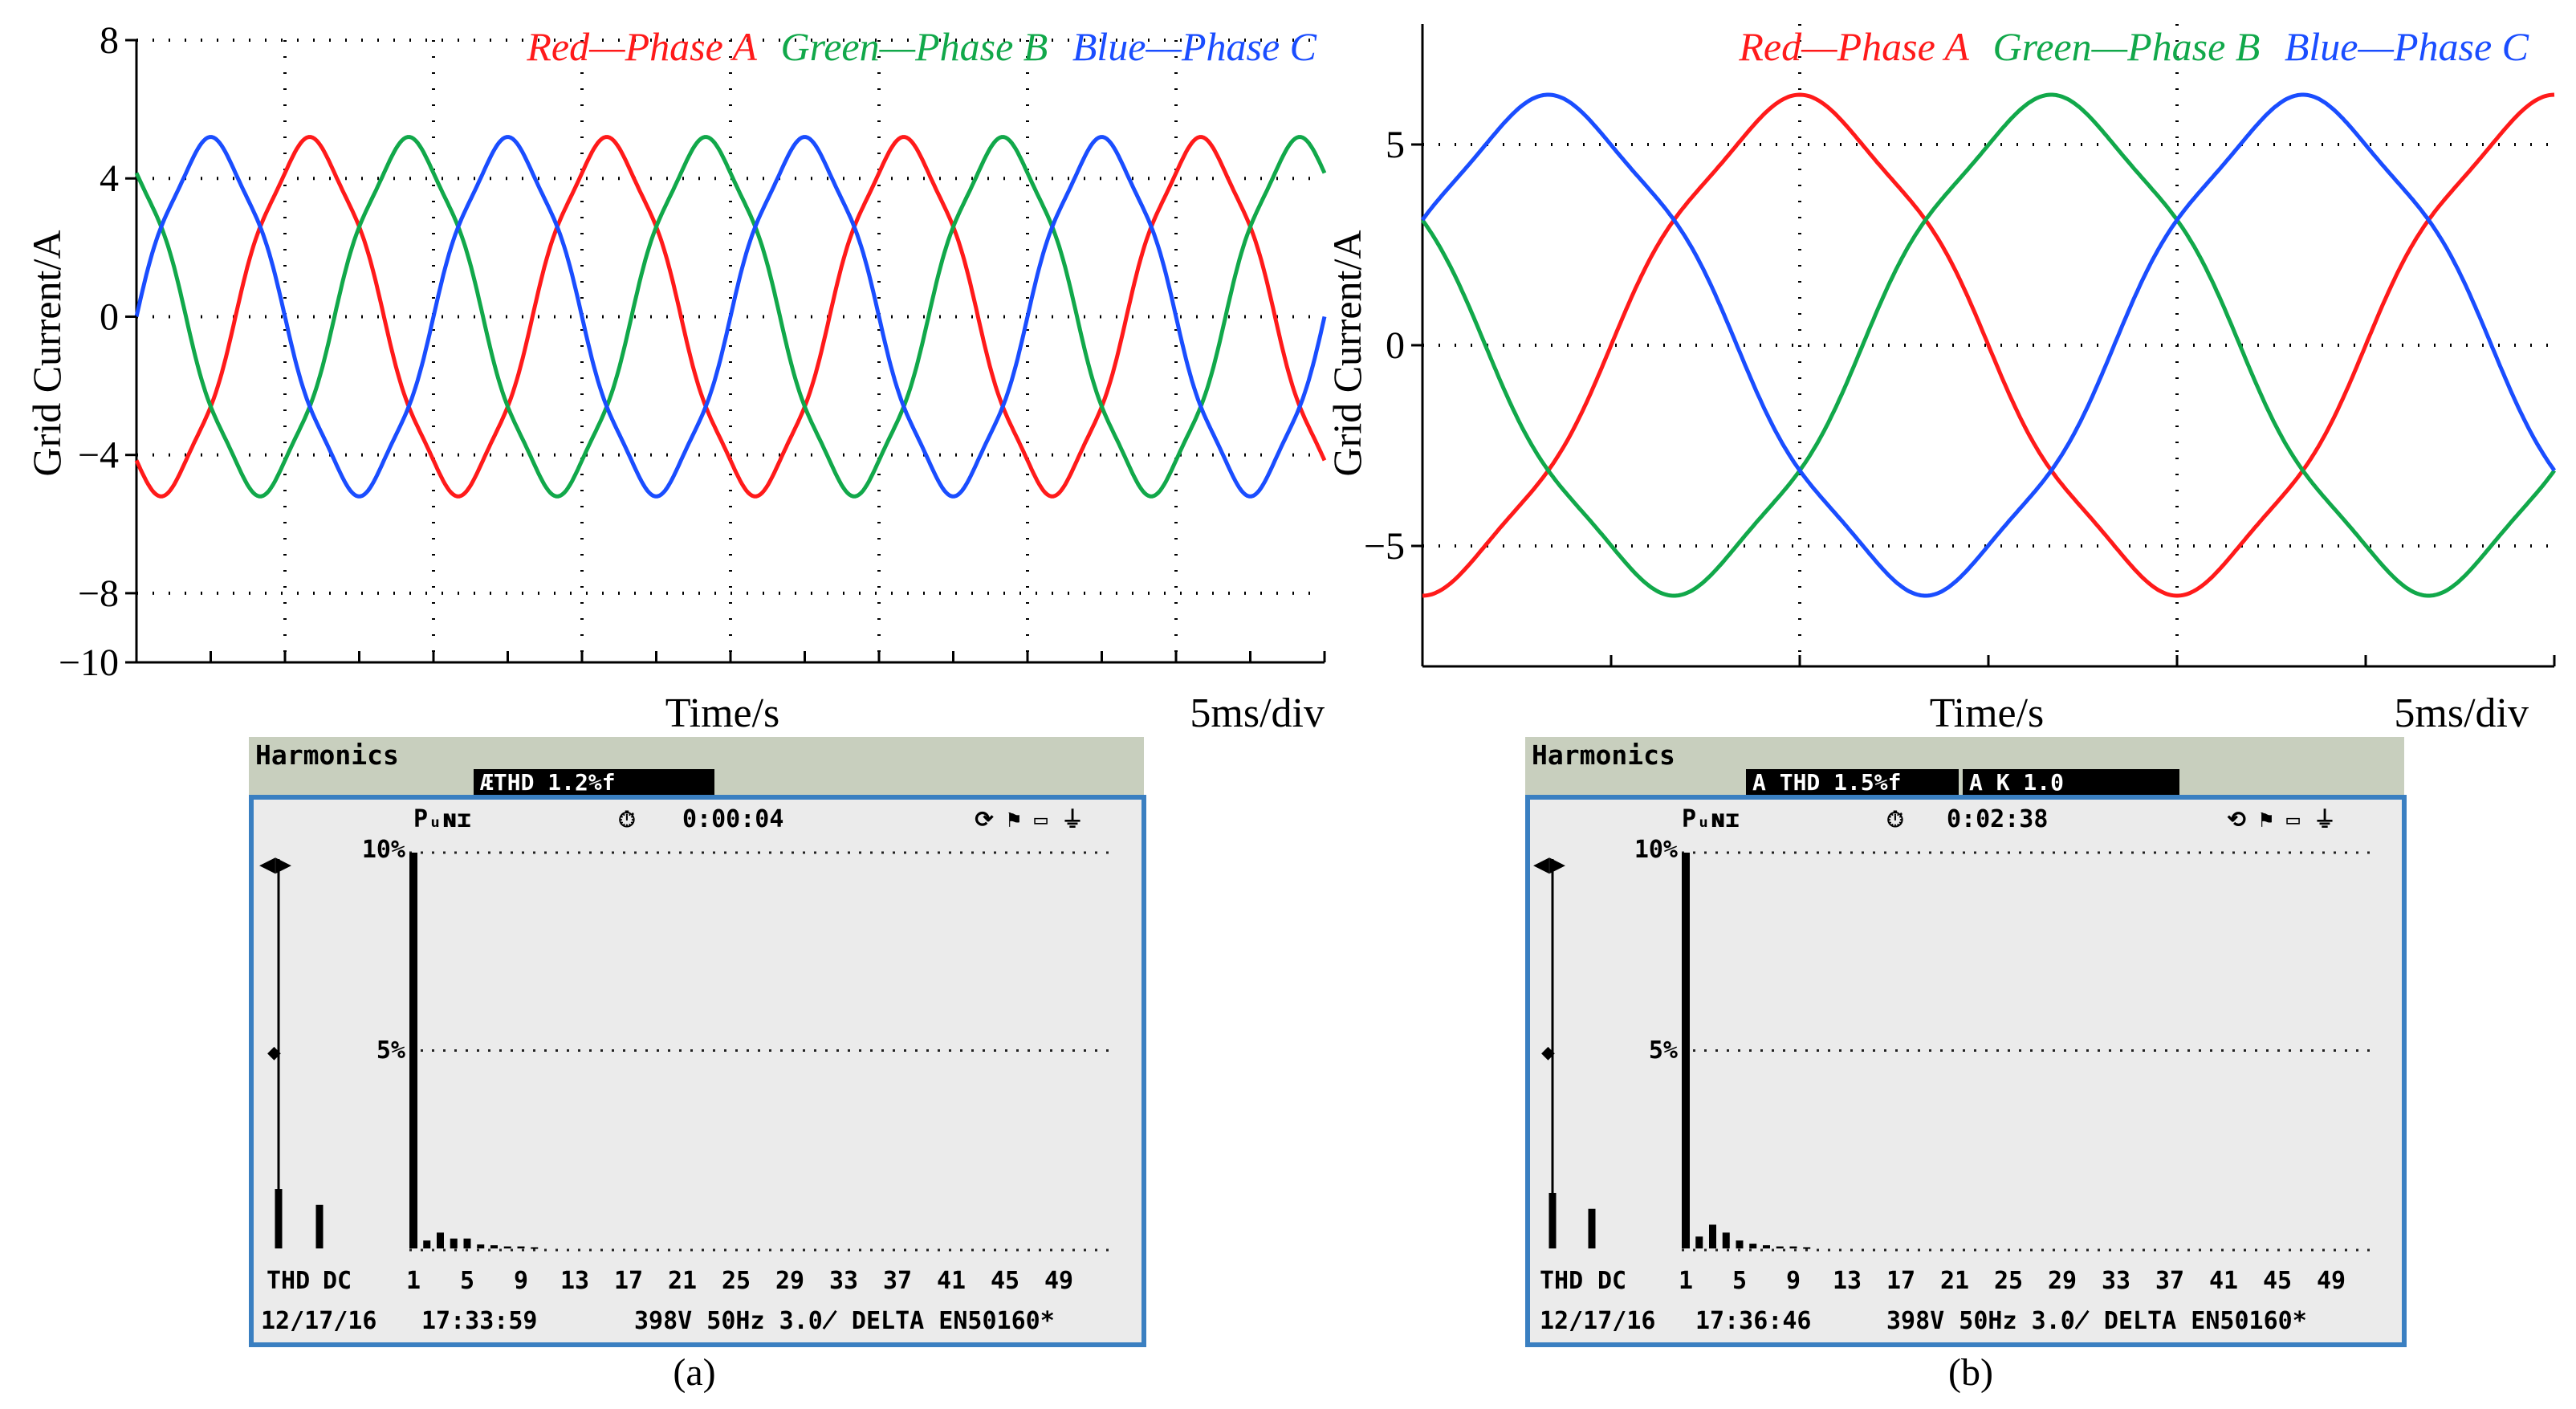 This screenshot has height=1409, width=2576. Describe the element at coordinates (467, 1281) in the screenshot. I see `harmonic-axis-label: 5` at that location.